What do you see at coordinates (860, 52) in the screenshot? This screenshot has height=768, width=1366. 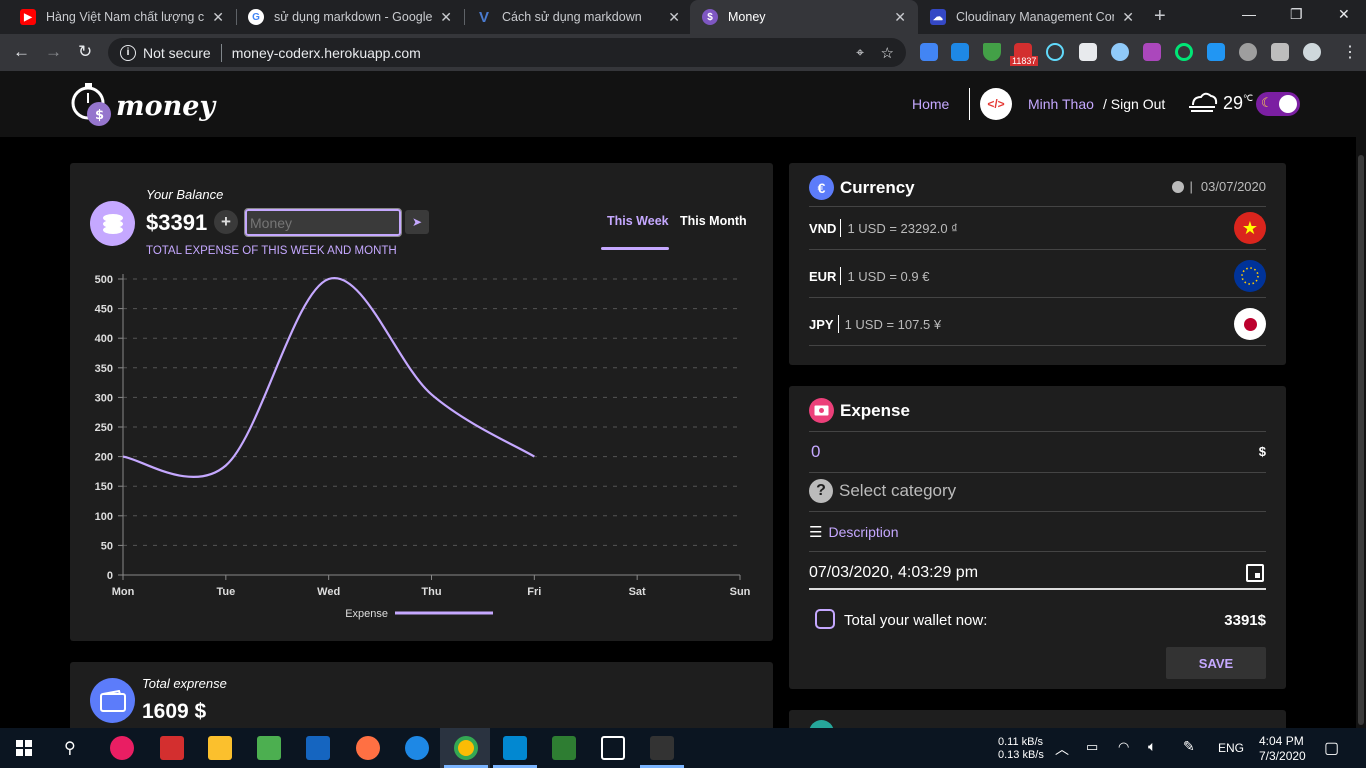 I see `location-icon: ⌖` at bounding box center [860, 52].